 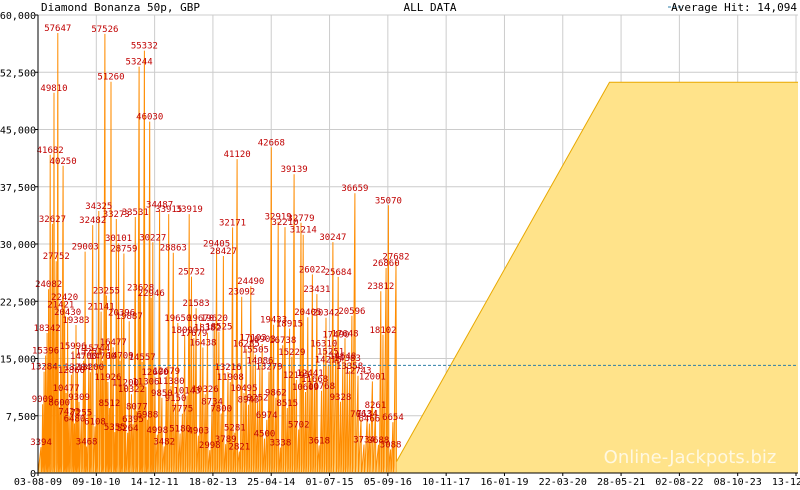 I want to click on peak-value-label: 5264, so click(x=128, y=429).